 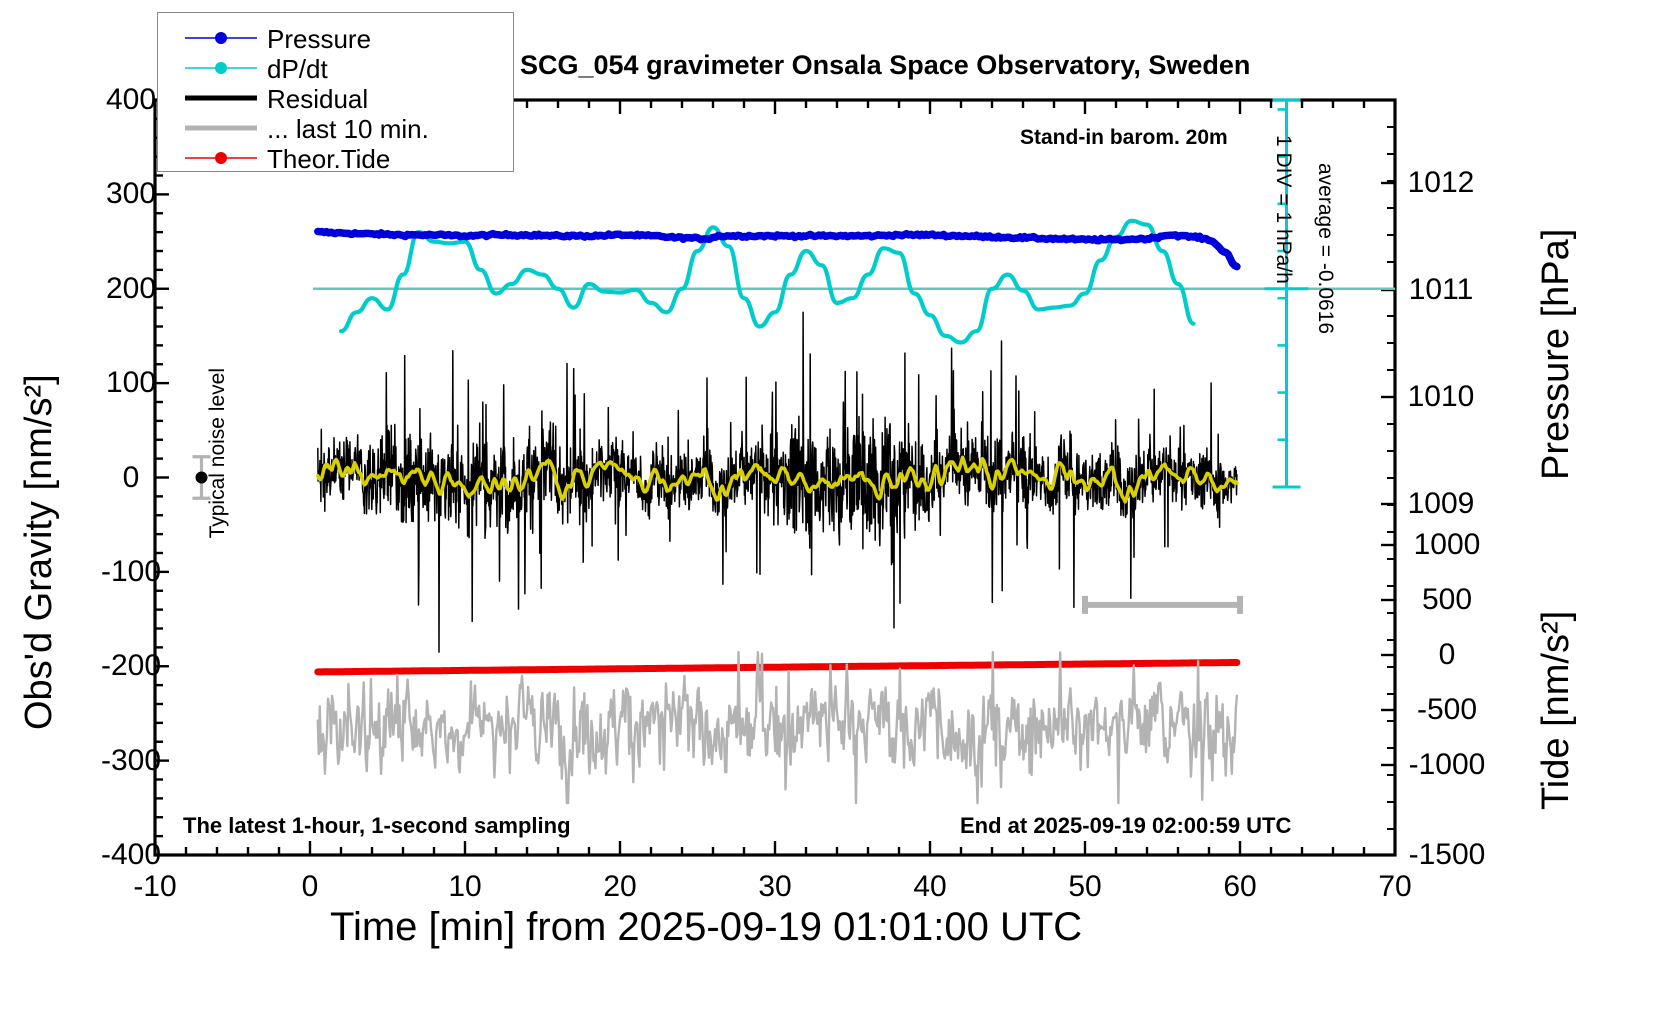 What do you see at coordinates (1441, 289) in the screenshot?
I see `y-right-pressure-tick-label: 1011` at bounding box center [1441, 289].